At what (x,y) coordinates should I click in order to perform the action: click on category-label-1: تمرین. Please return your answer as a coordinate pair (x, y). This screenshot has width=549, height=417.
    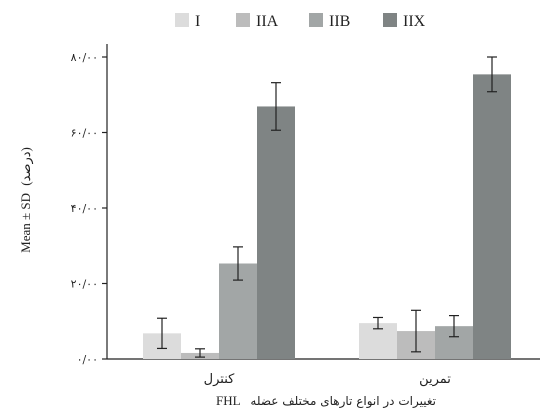
    Looking at the image, I should click on (435, 379).